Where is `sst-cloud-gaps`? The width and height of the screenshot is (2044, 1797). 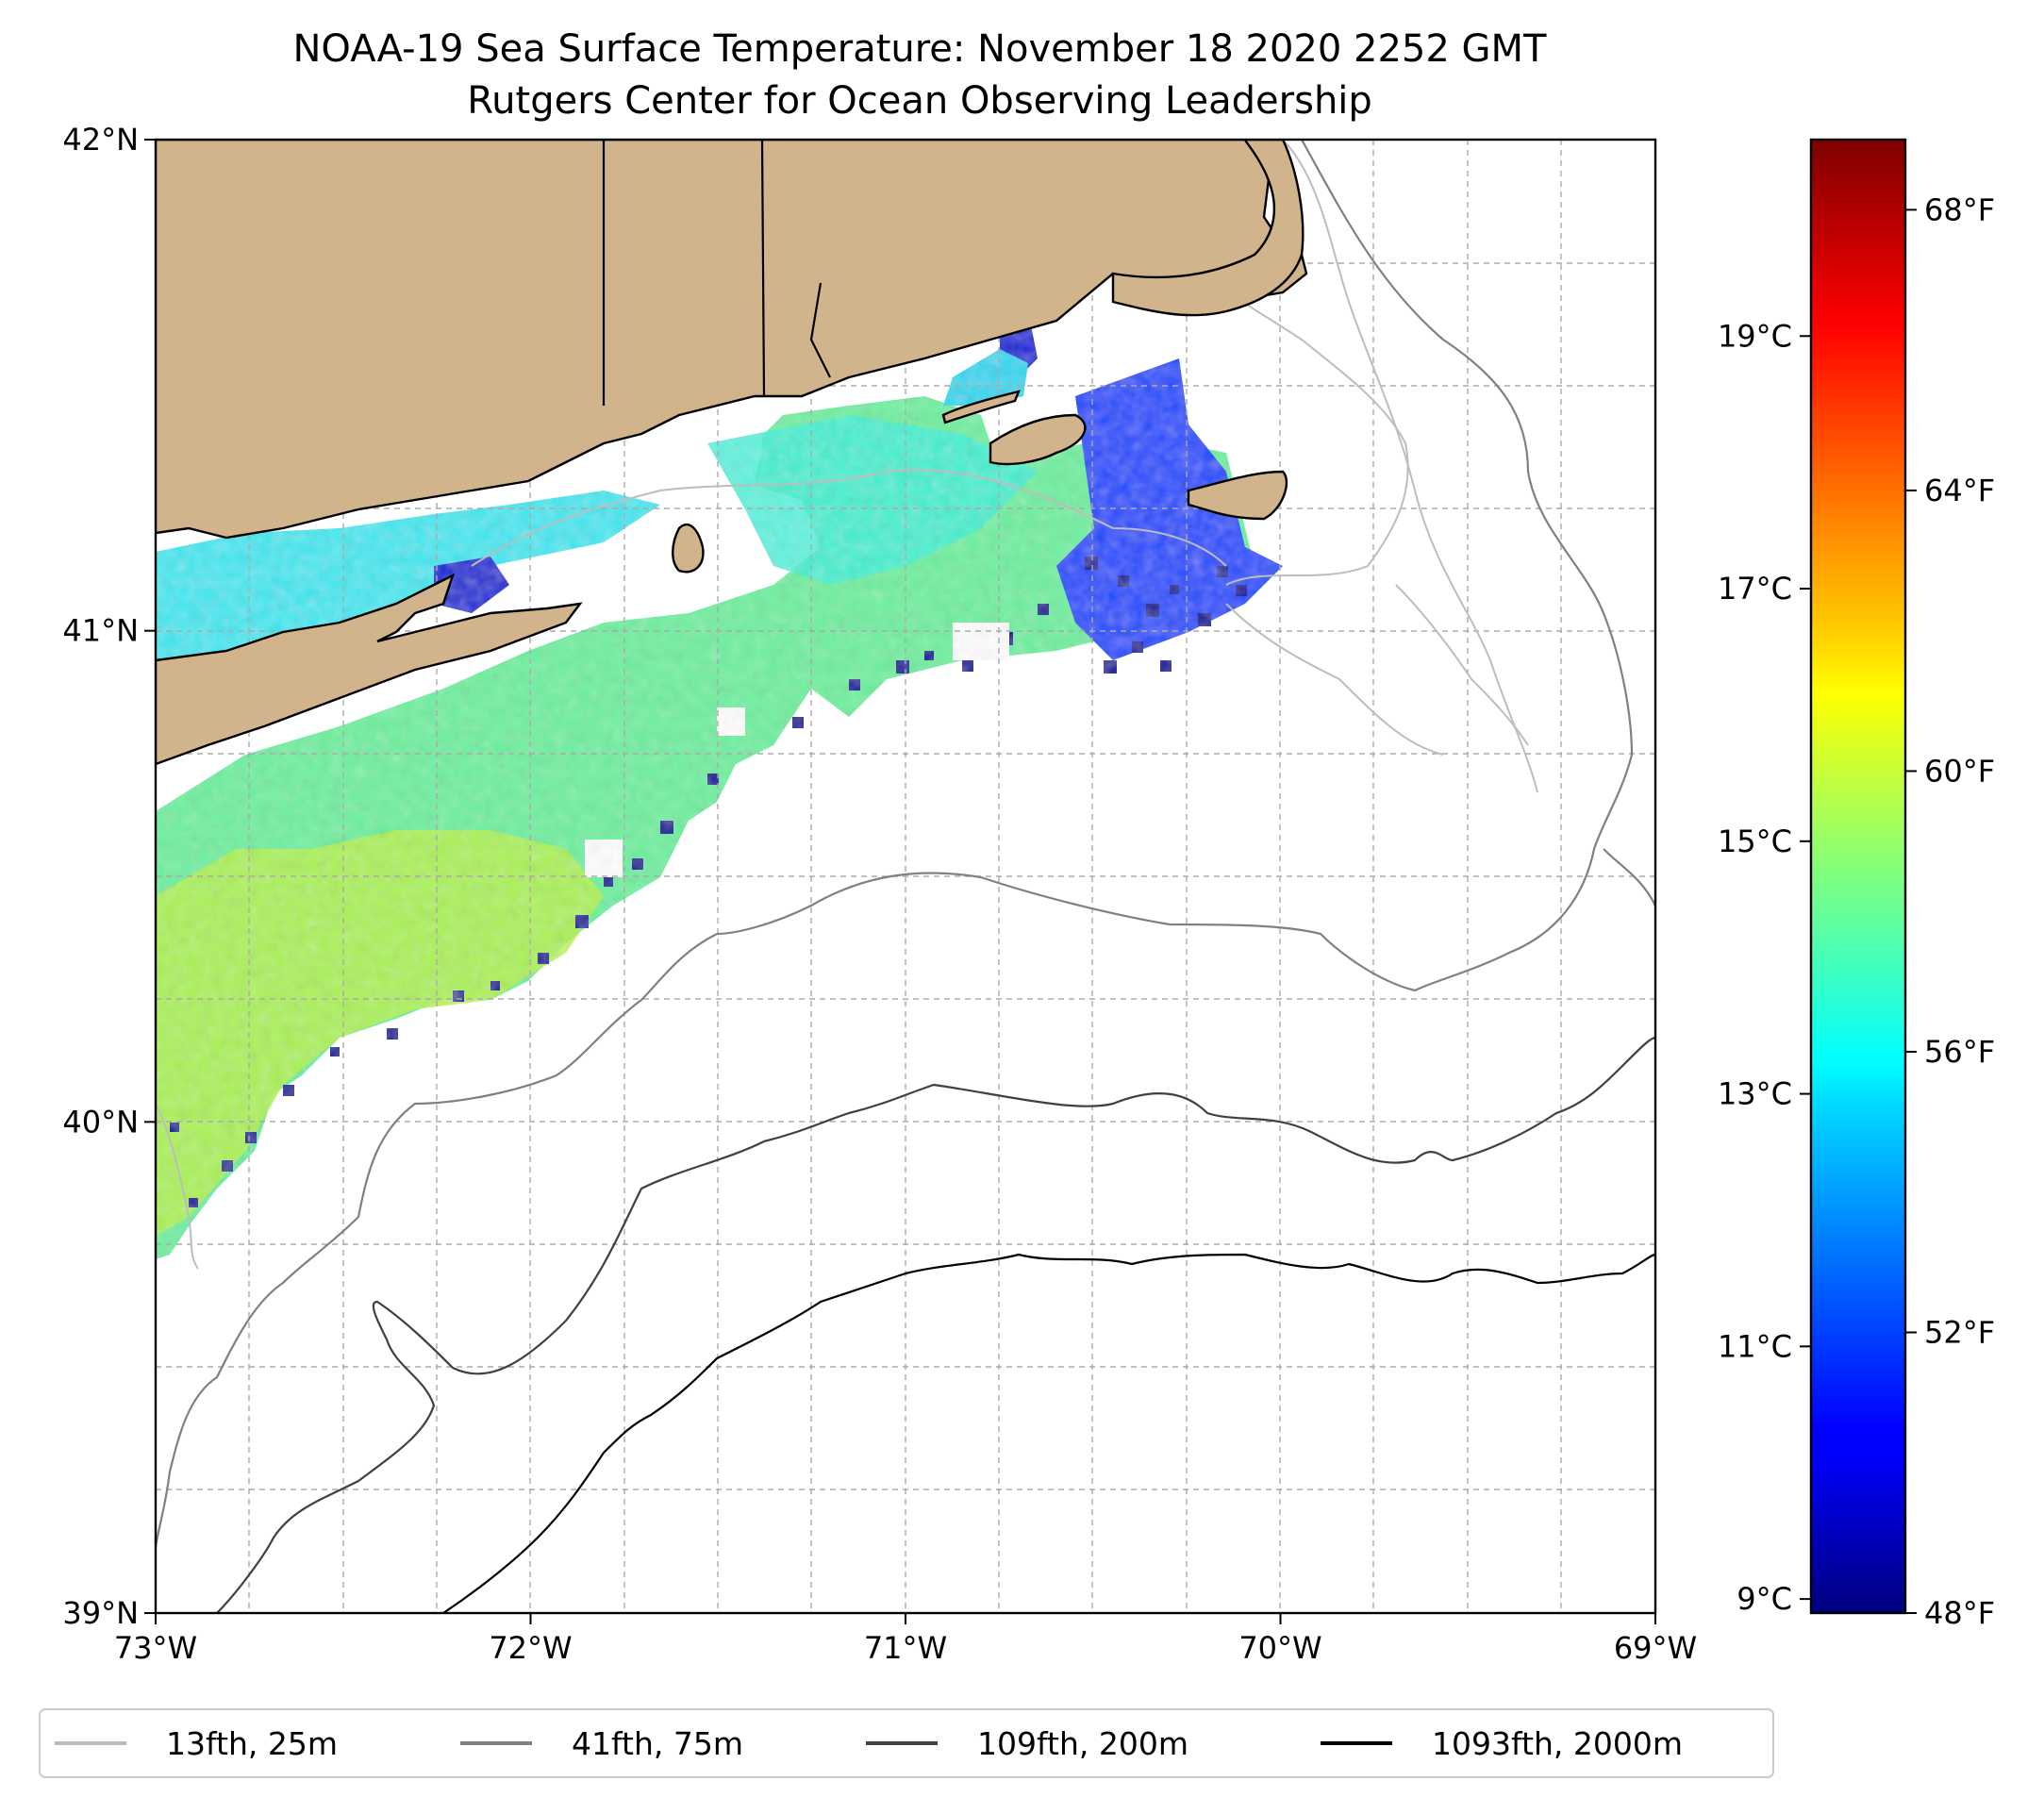
sst-cloud-gaps is located at coordinates (797, 750).